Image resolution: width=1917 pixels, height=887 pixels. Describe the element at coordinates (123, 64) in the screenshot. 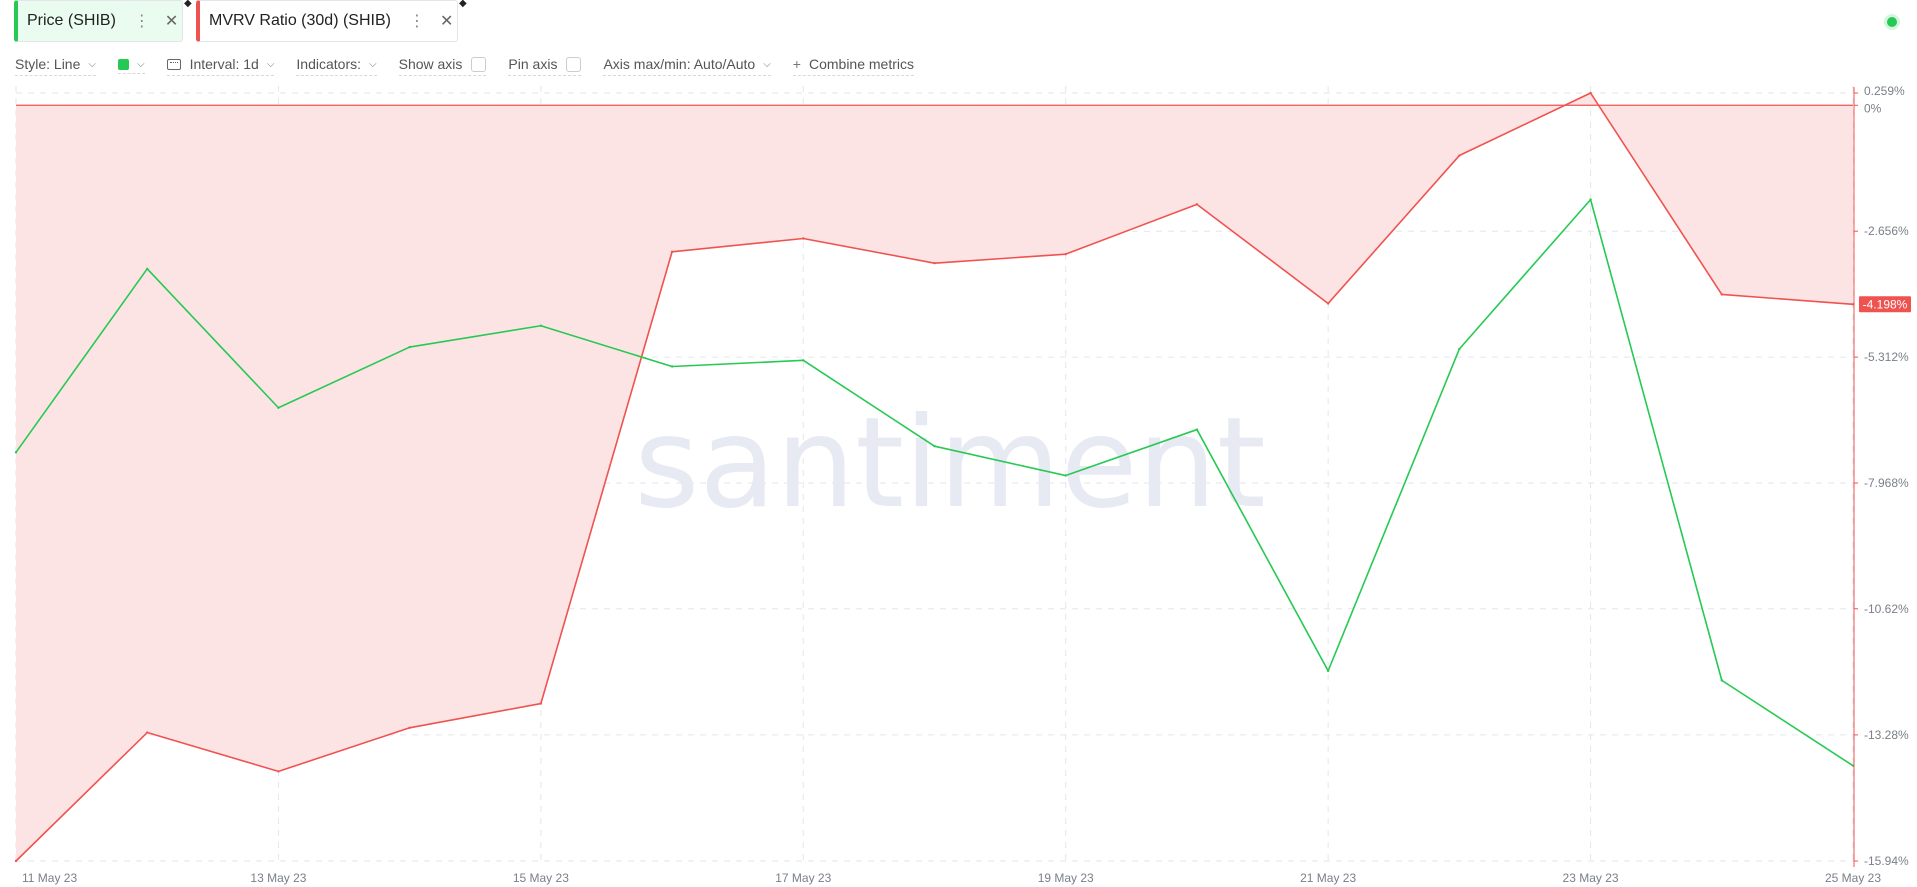

I see `color-swatch-icon` at that location.